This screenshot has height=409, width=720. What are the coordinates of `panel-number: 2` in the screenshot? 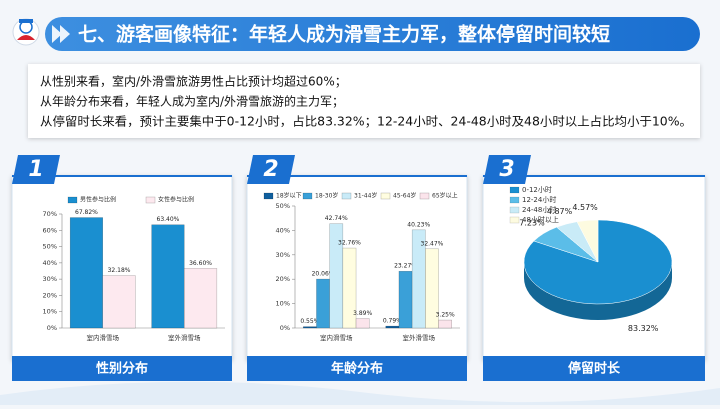 It's located at (270, 169).